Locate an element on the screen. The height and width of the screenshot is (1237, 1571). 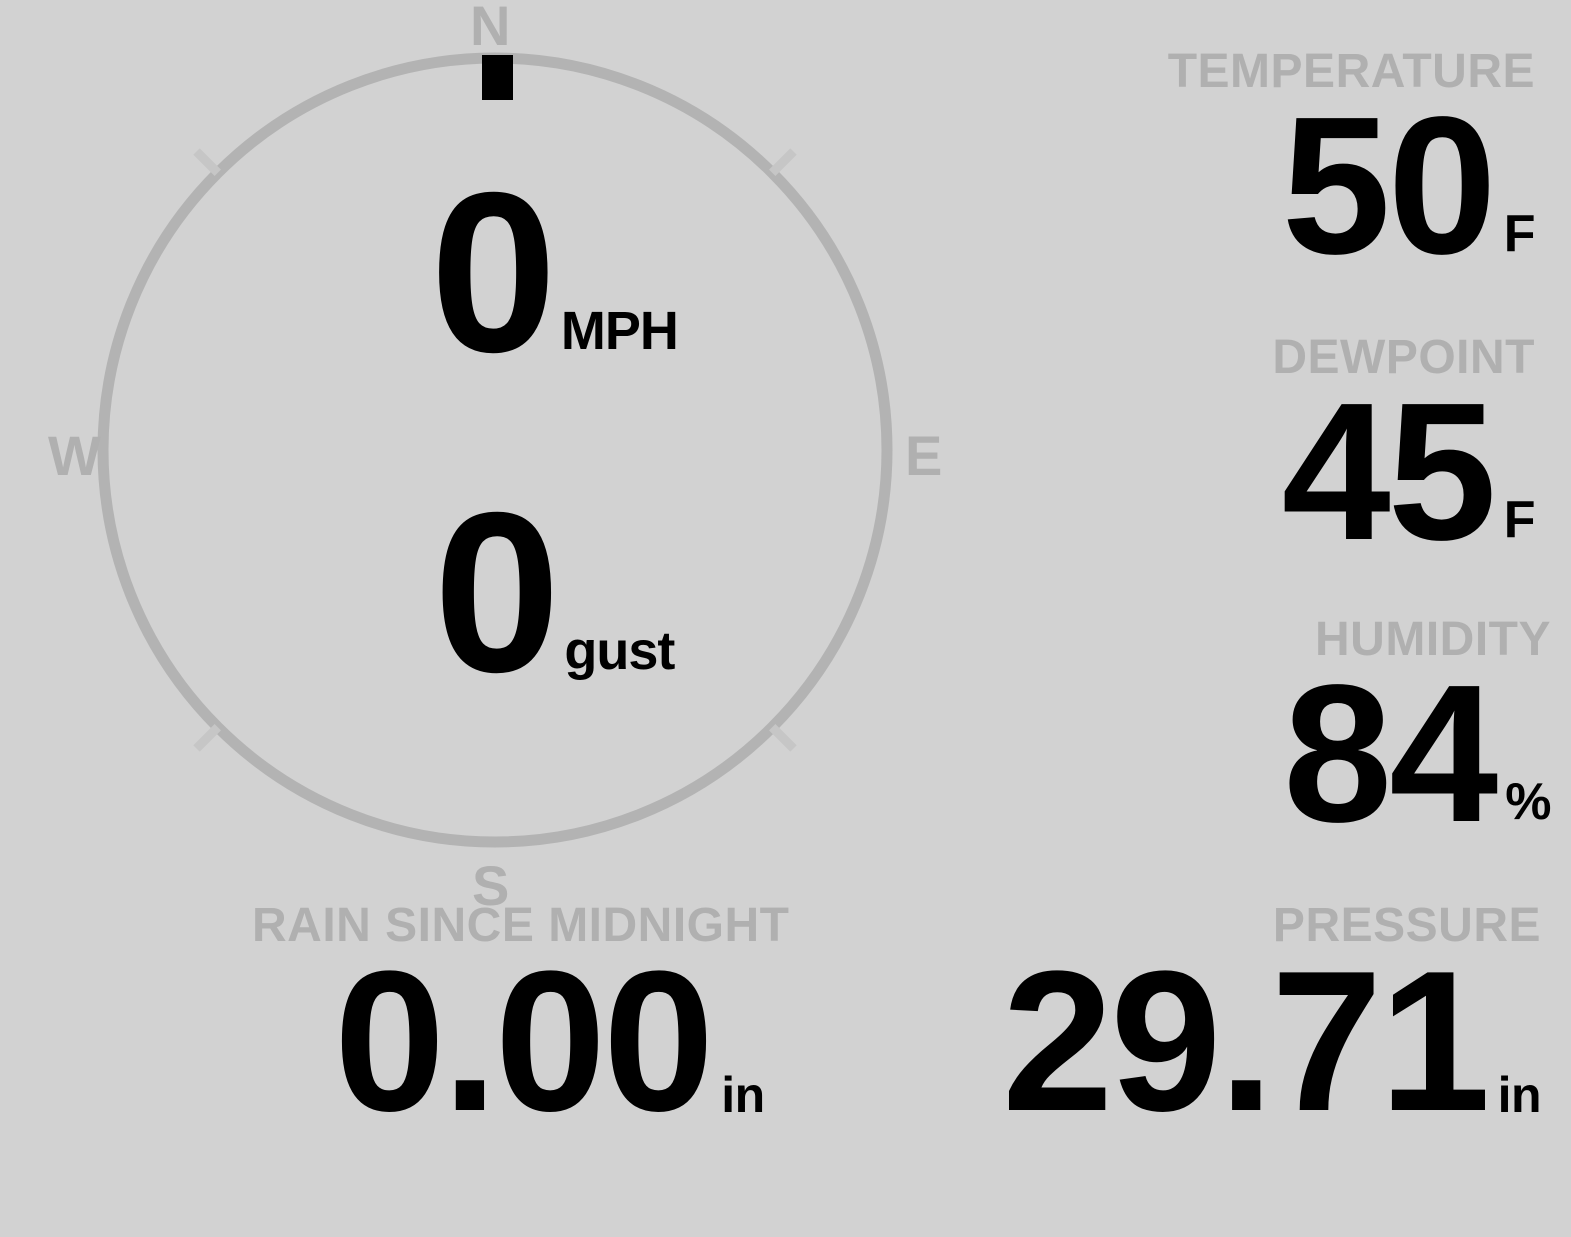
wind-gust-value: 0 is located at coordinates (497, 593).